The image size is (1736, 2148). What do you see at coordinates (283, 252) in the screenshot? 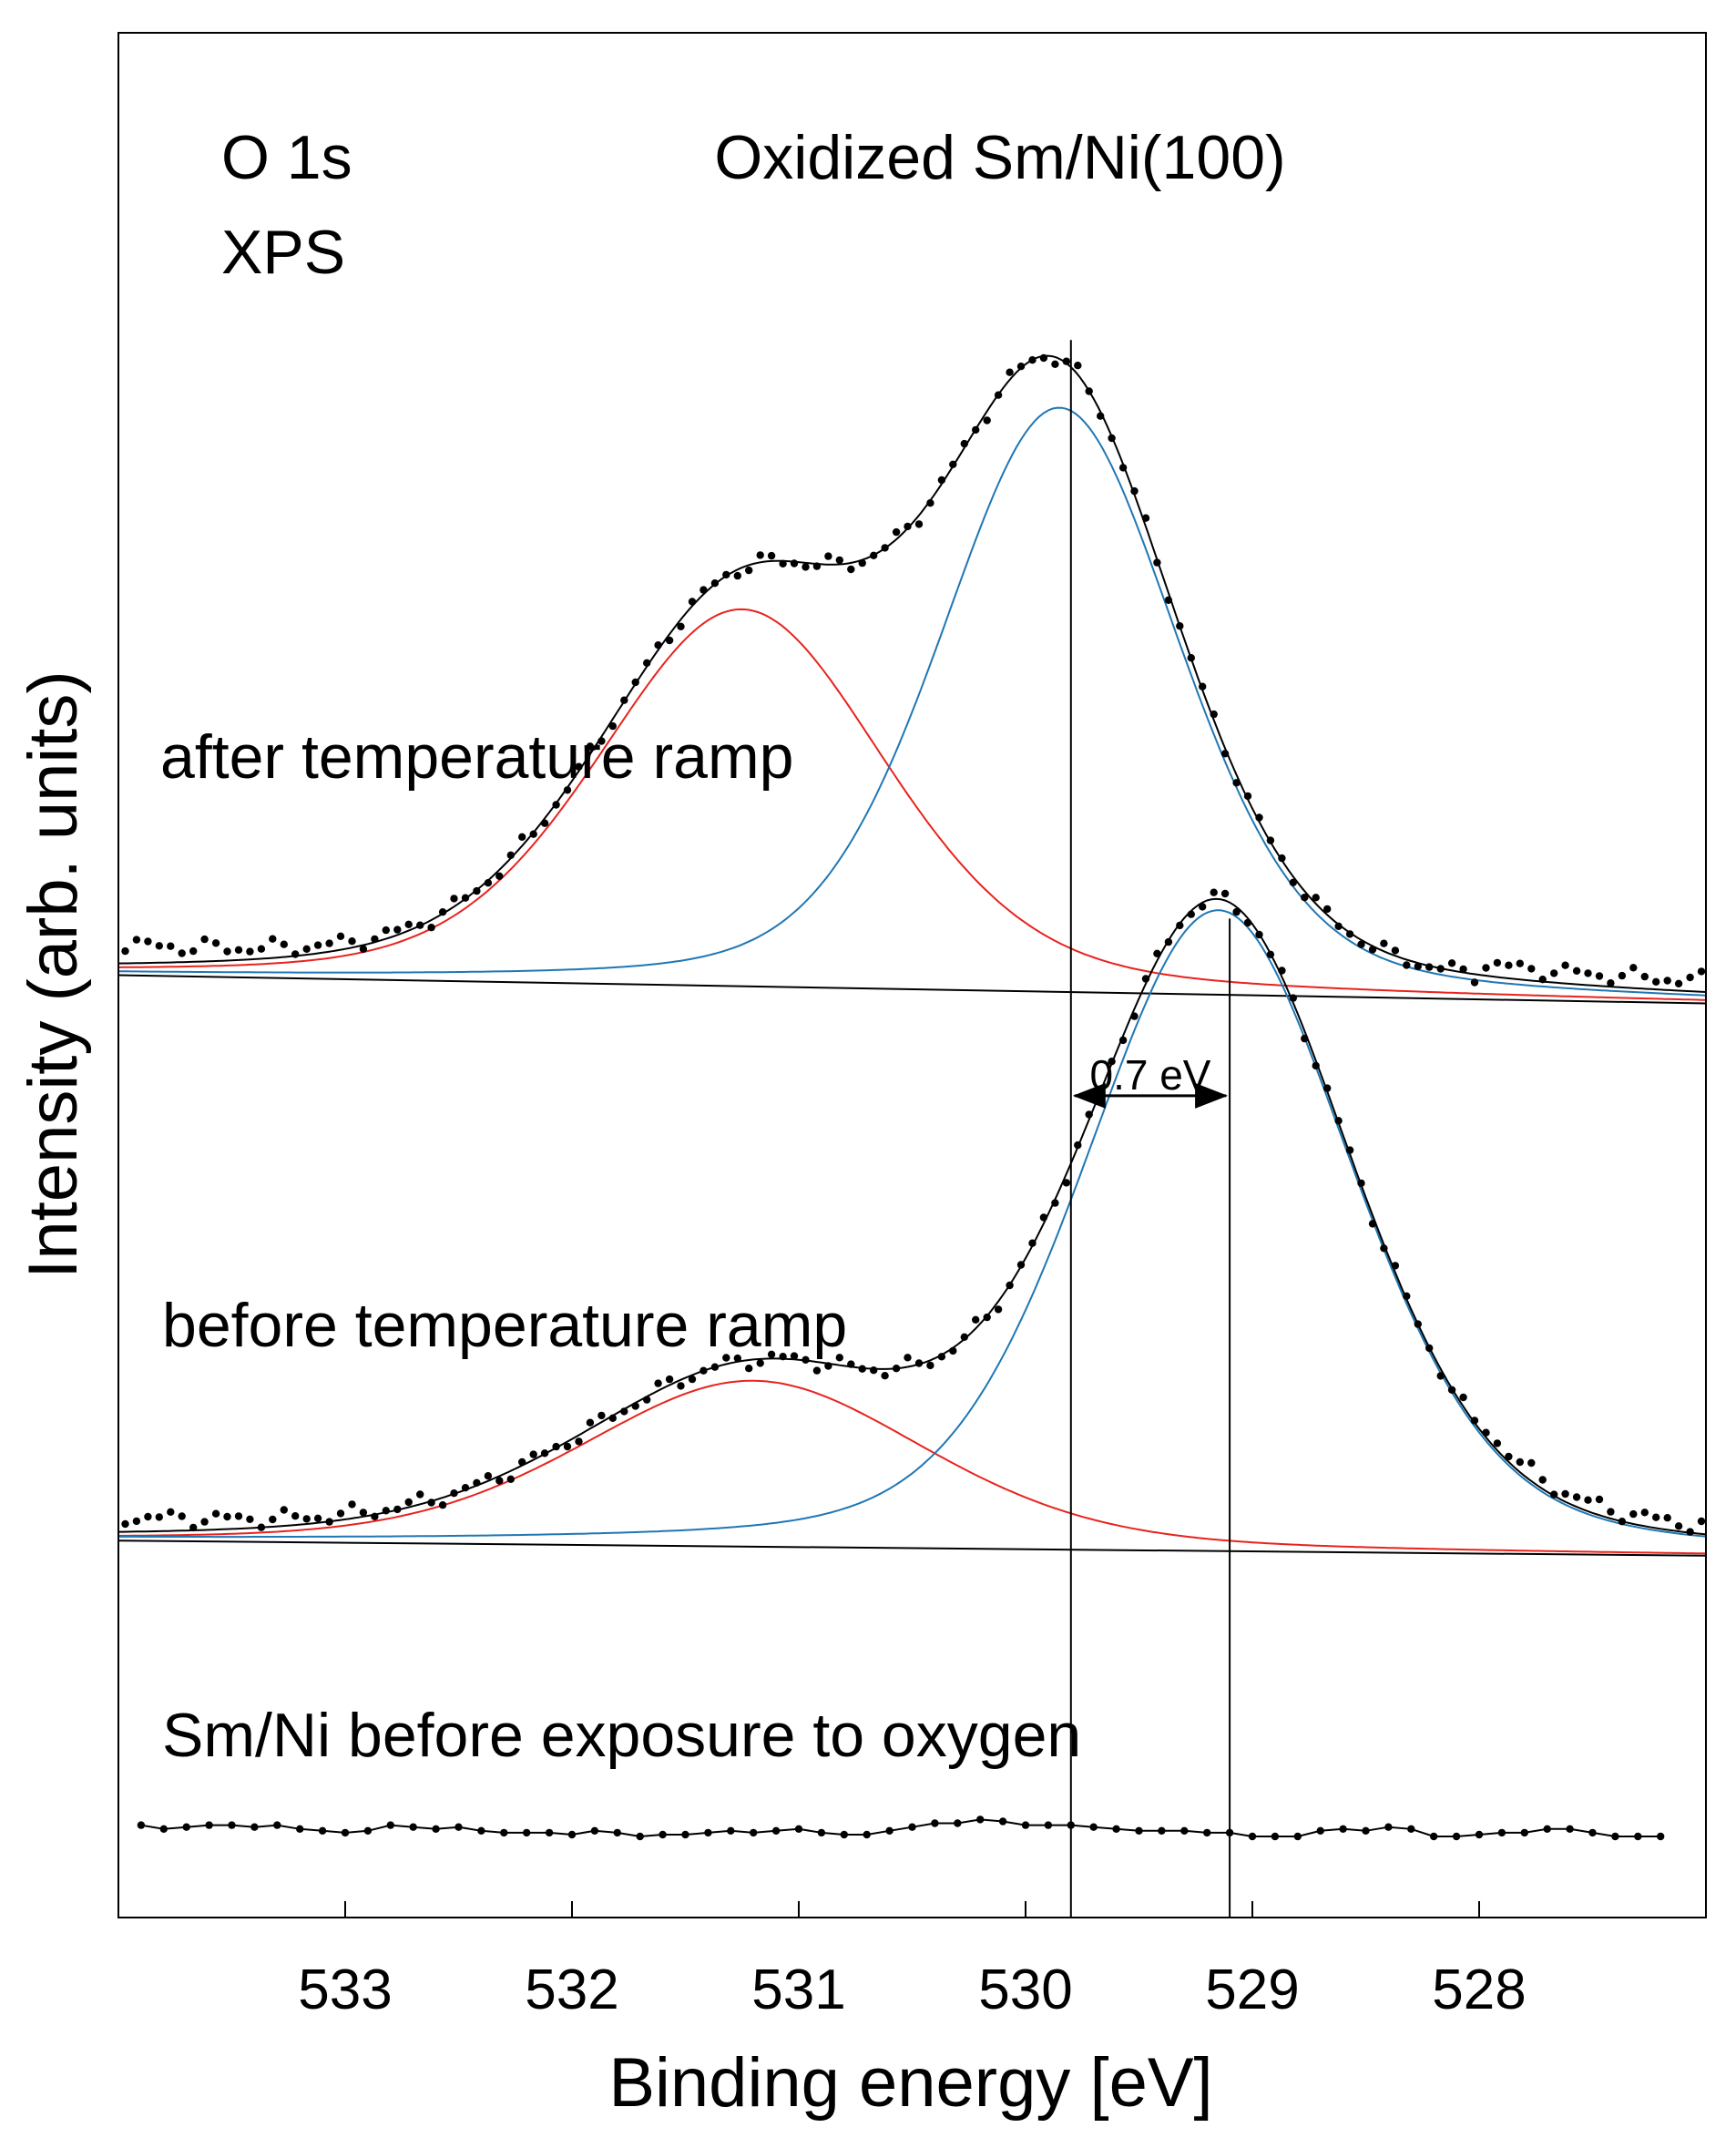
I see `technique-label: XPS` at bounding box center [283, 252].